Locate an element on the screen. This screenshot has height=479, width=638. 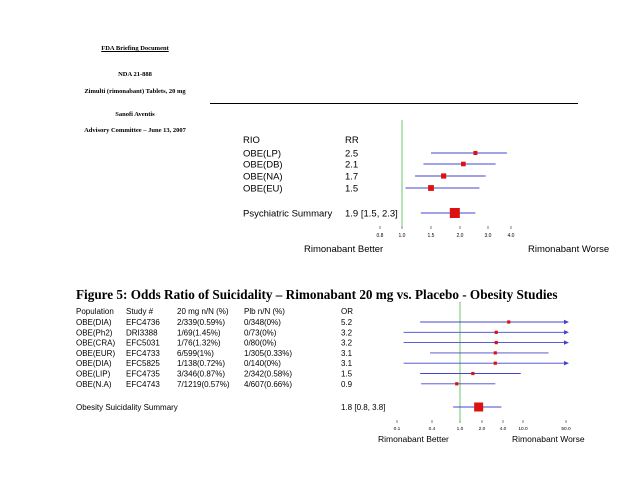
row-study: DRI3388 is located at coordinates (142, 332).